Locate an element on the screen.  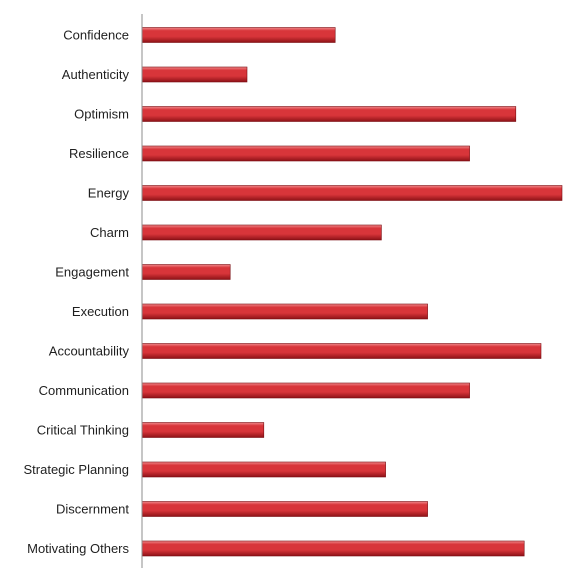
category-label: Confidence is located at coordinates (96, 35).